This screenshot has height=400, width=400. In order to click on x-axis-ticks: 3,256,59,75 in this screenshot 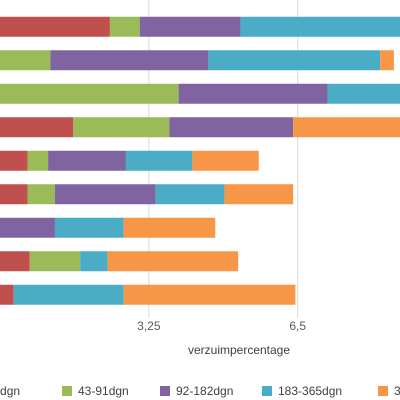, I will do `click(221, 326)`.